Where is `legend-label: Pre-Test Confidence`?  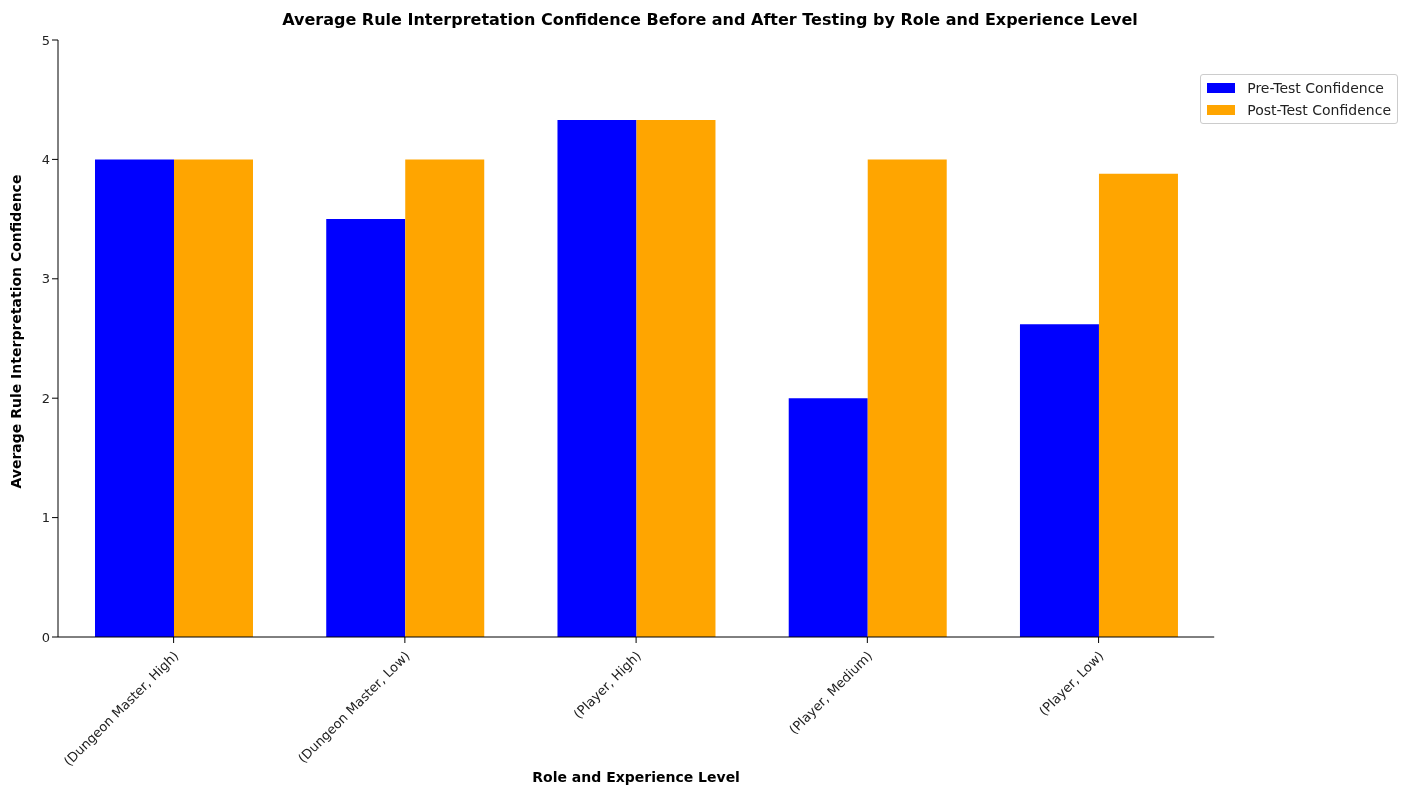 legend-label: Pre-Test Confidence is located at coordinates (1315, 88).